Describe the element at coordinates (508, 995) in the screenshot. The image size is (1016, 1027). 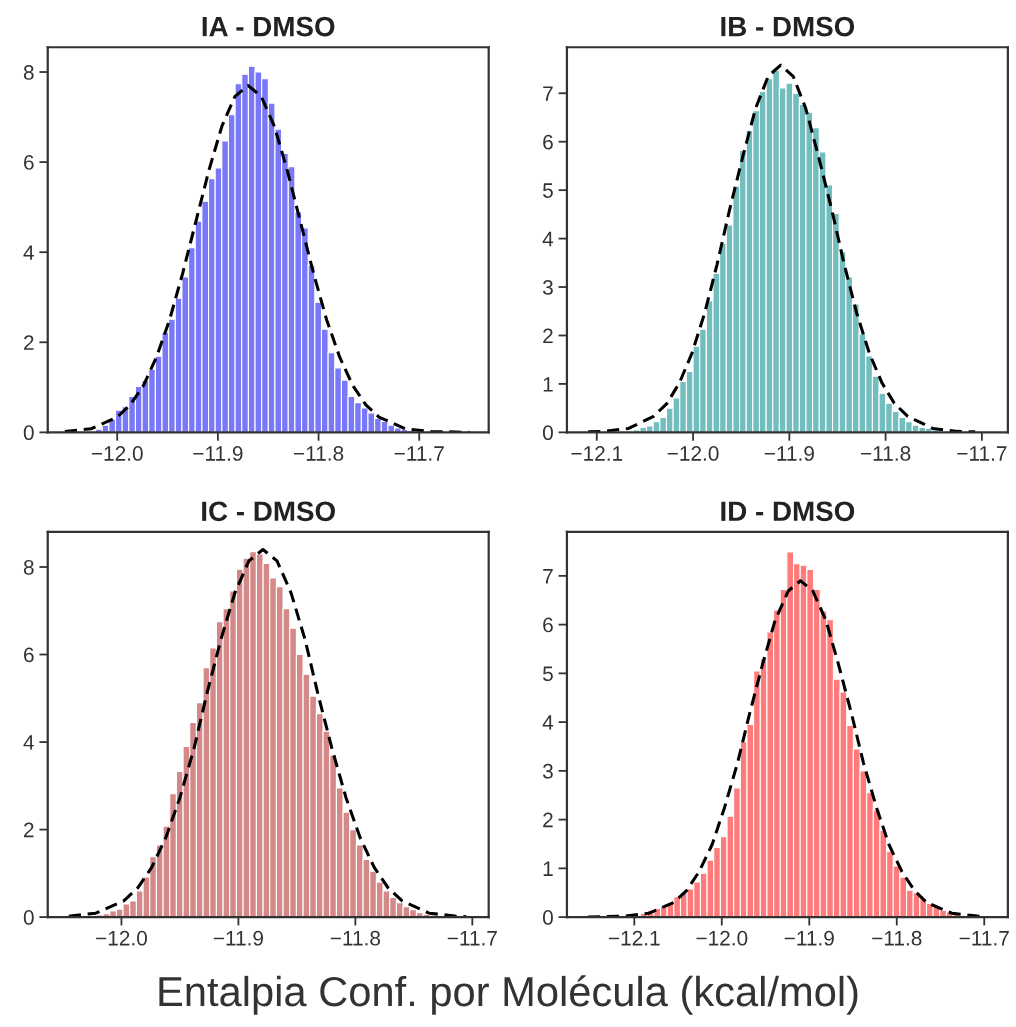
I see `x-axis-title: Entalpia Conf. por Molécula (kcal/mol)` at that location.